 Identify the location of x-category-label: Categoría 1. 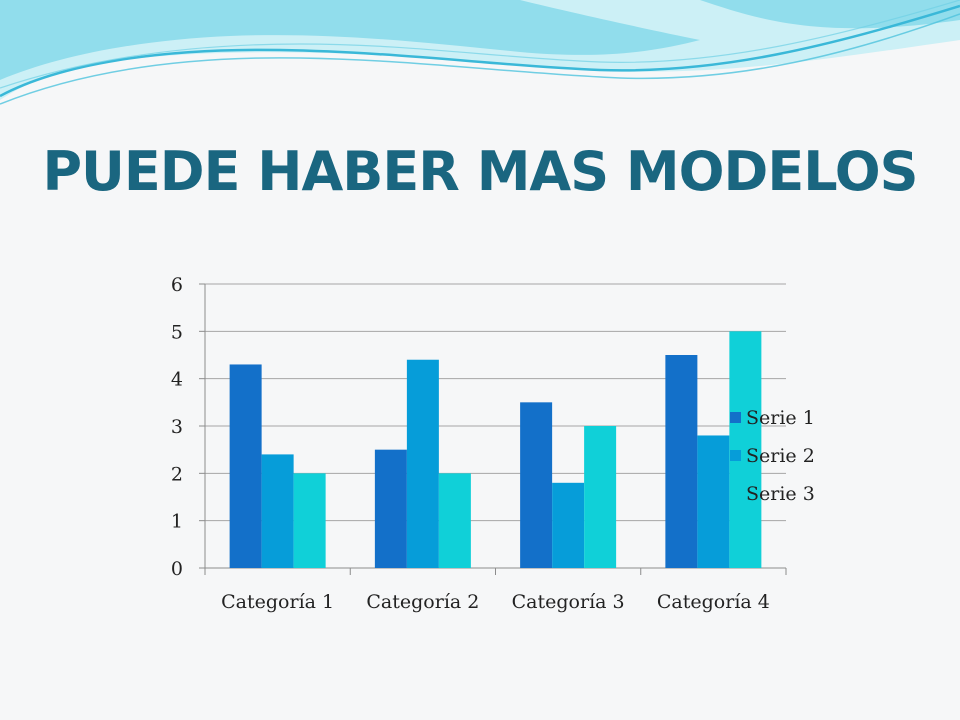
(277, 602).